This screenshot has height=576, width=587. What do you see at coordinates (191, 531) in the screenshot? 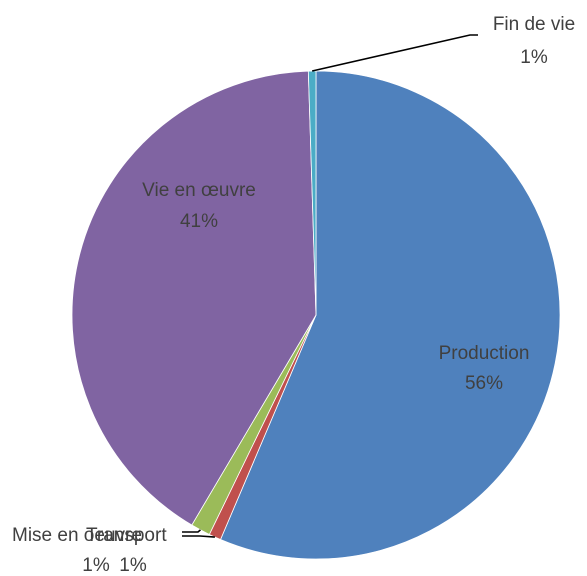
I see `leader-line-mise-en-oeuvre` at bounding box center [191, 531].